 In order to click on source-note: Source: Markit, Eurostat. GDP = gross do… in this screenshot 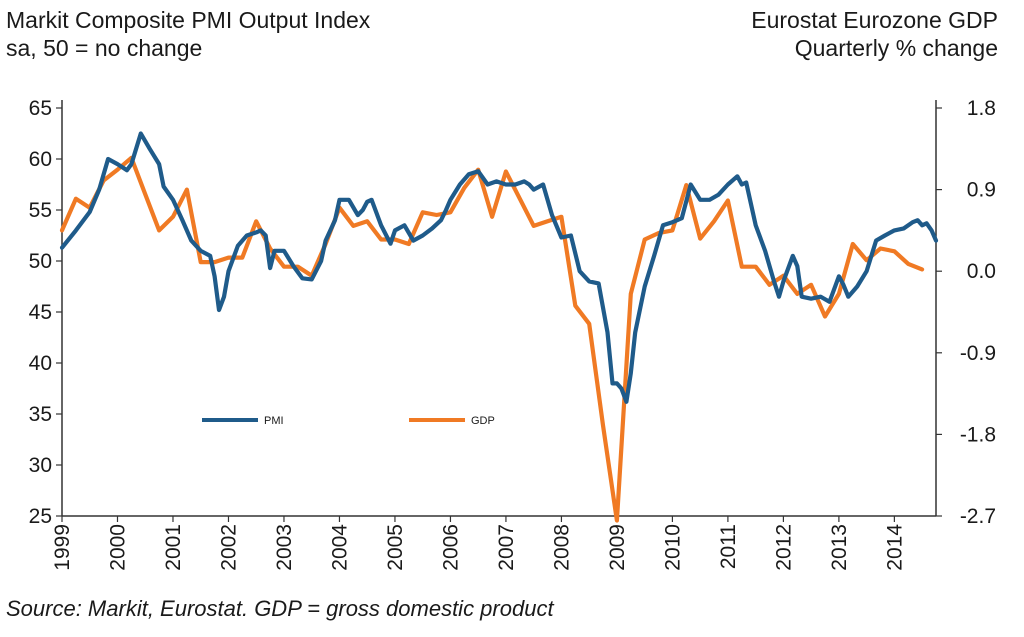, I will do `click(280, 608)`.